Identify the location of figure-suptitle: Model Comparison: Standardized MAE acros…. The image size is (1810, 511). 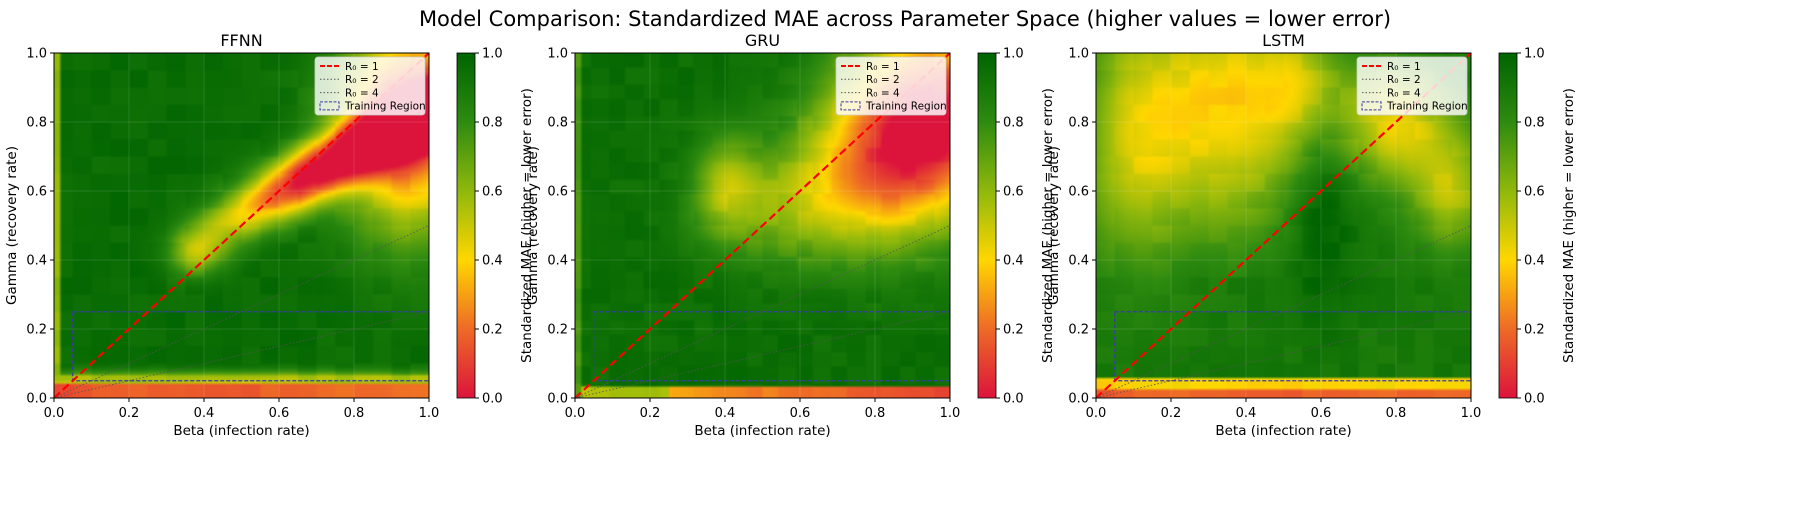
(905, 19).